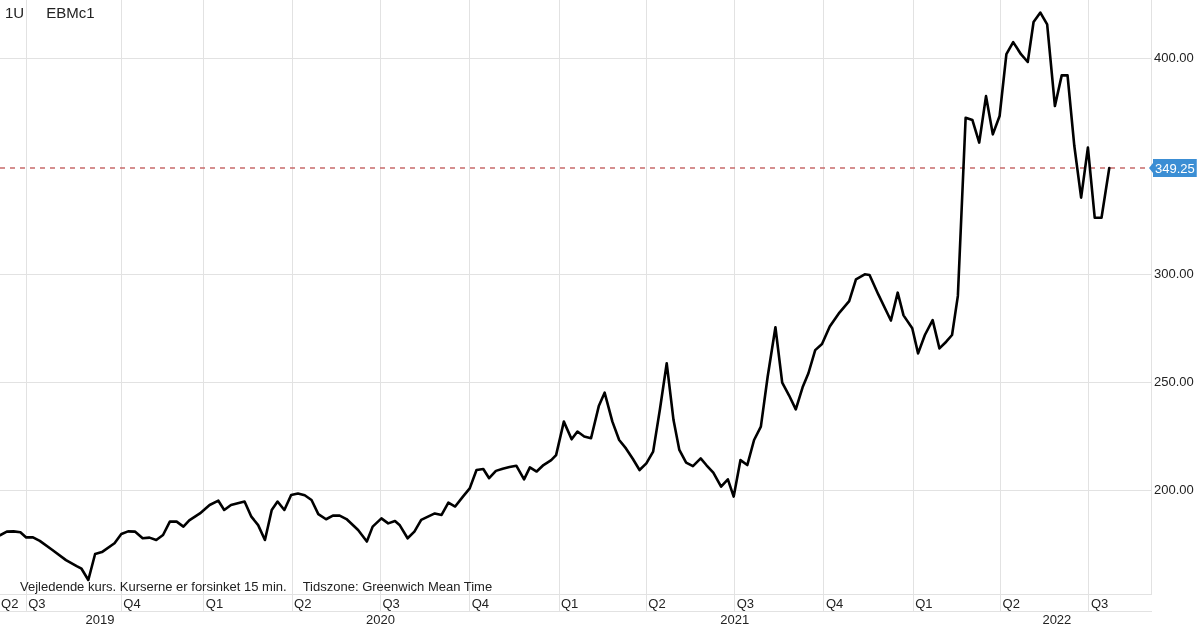  What do you see at coordinates (380, 620) in the screenshot?
I see `x2-tick-label: 2020` at bounding box center [380, 620].